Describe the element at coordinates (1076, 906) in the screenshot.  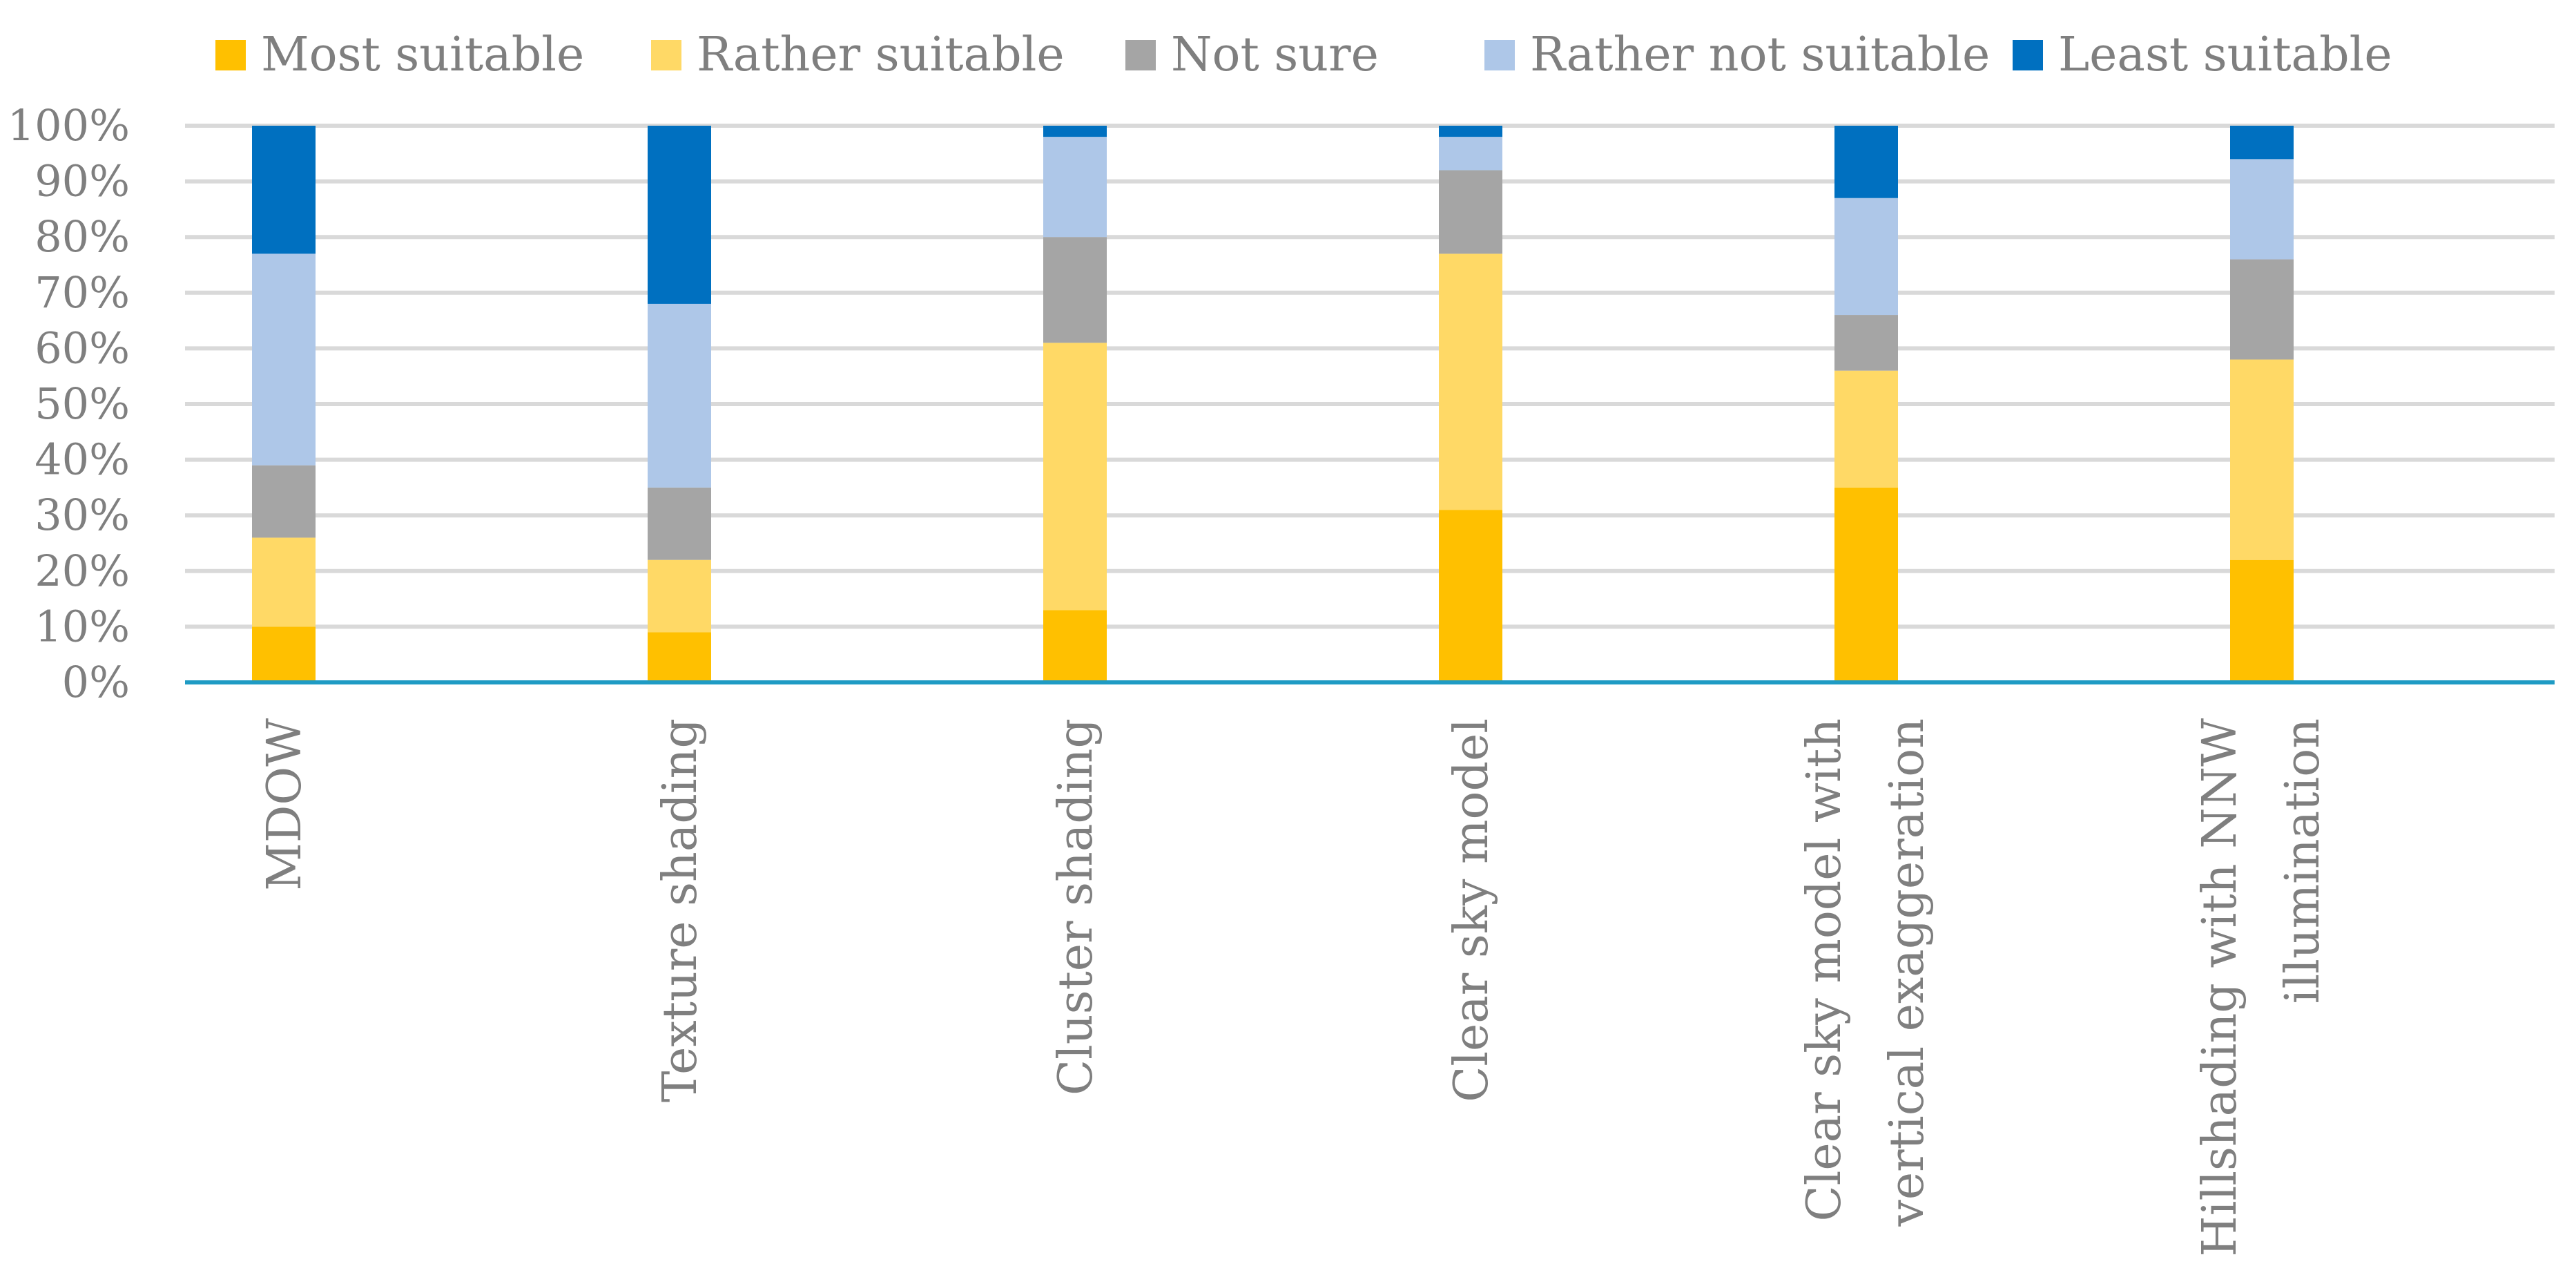
I see `x-category-label: Cluster shading` at that location.